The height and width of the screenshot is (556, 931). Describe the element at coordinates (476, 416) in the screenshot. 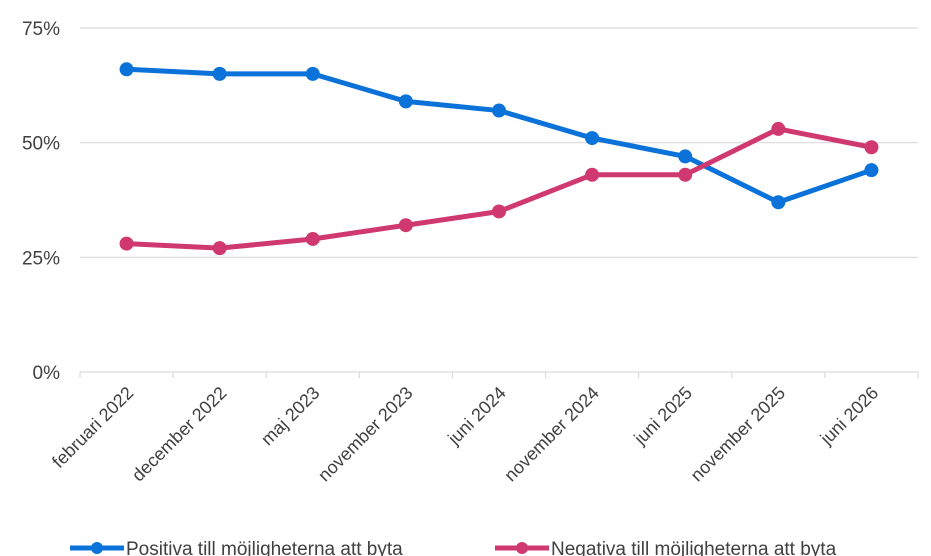

I see `x-tick-label: juni 2024` at that location.